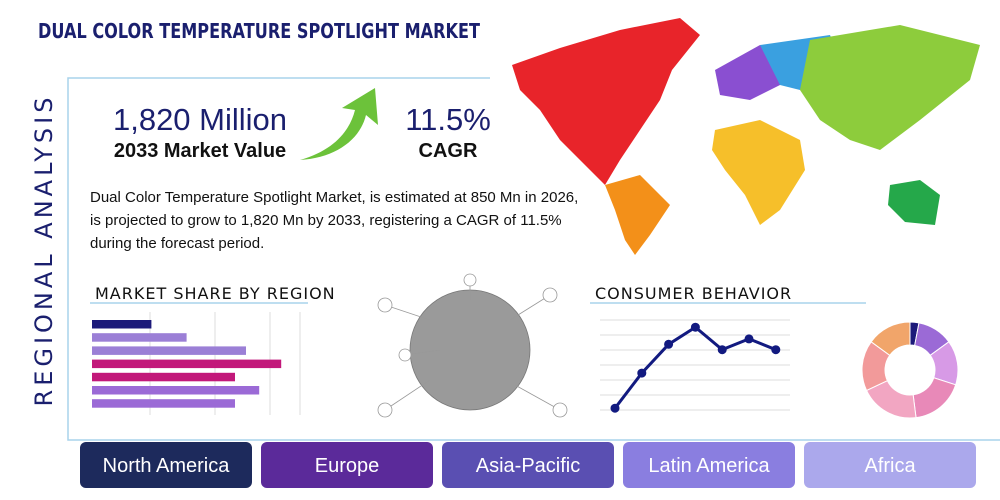 This screenshot has width=1000, height=500. I want to click on region-tab-label: North America, so click(167, 466).